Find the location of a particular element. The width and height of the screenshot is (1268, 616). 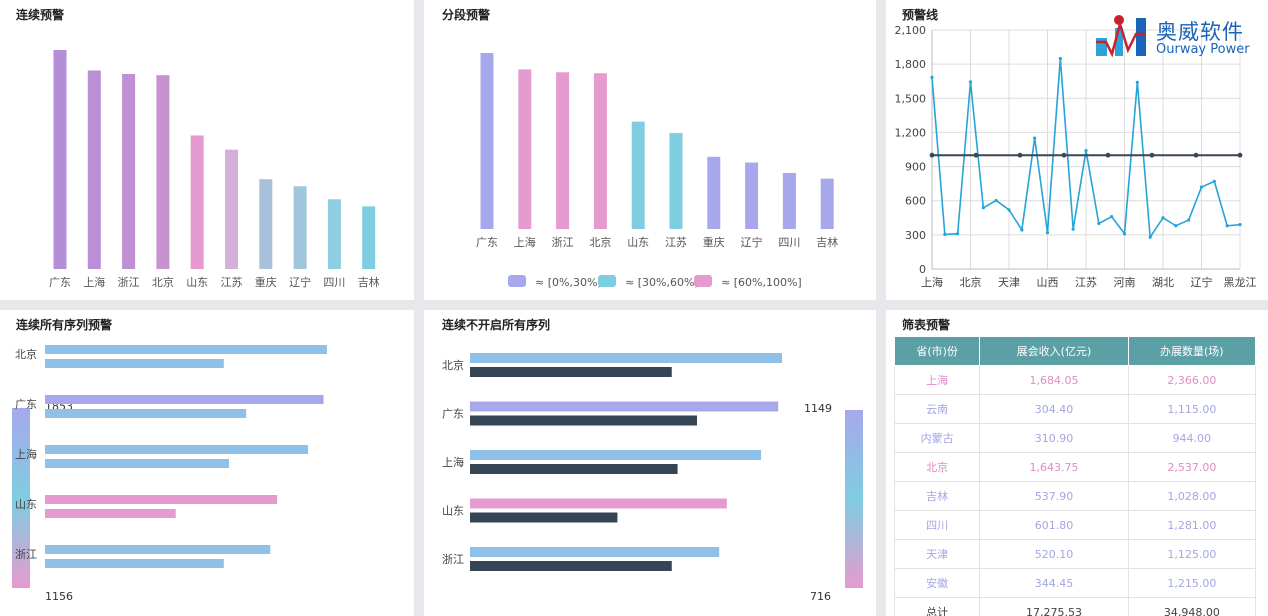

table-row: 安徽 344.45 1,215.00 is located at coordinates (1075, 583).